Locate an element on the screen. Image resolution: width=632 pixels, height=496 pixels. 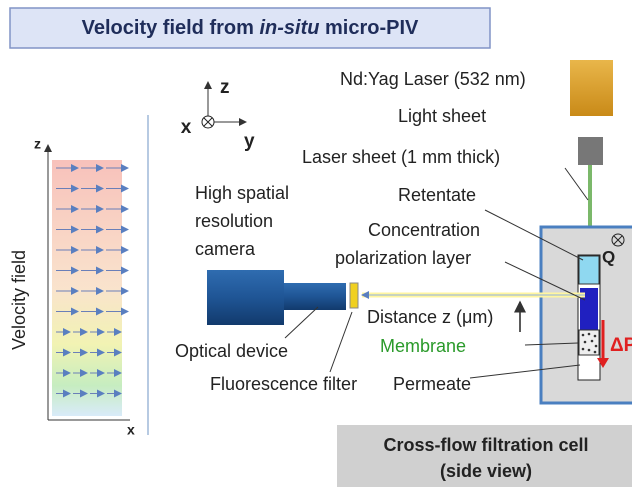
title-part: in-situ is located at coordinates (289, 28).